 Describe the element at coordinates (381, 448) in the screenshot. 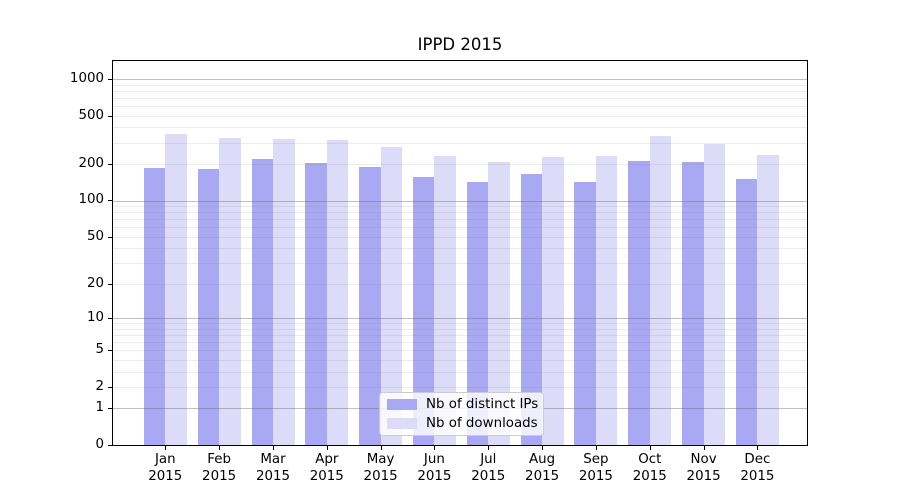

I see `x-tick-mark-may` at that location.